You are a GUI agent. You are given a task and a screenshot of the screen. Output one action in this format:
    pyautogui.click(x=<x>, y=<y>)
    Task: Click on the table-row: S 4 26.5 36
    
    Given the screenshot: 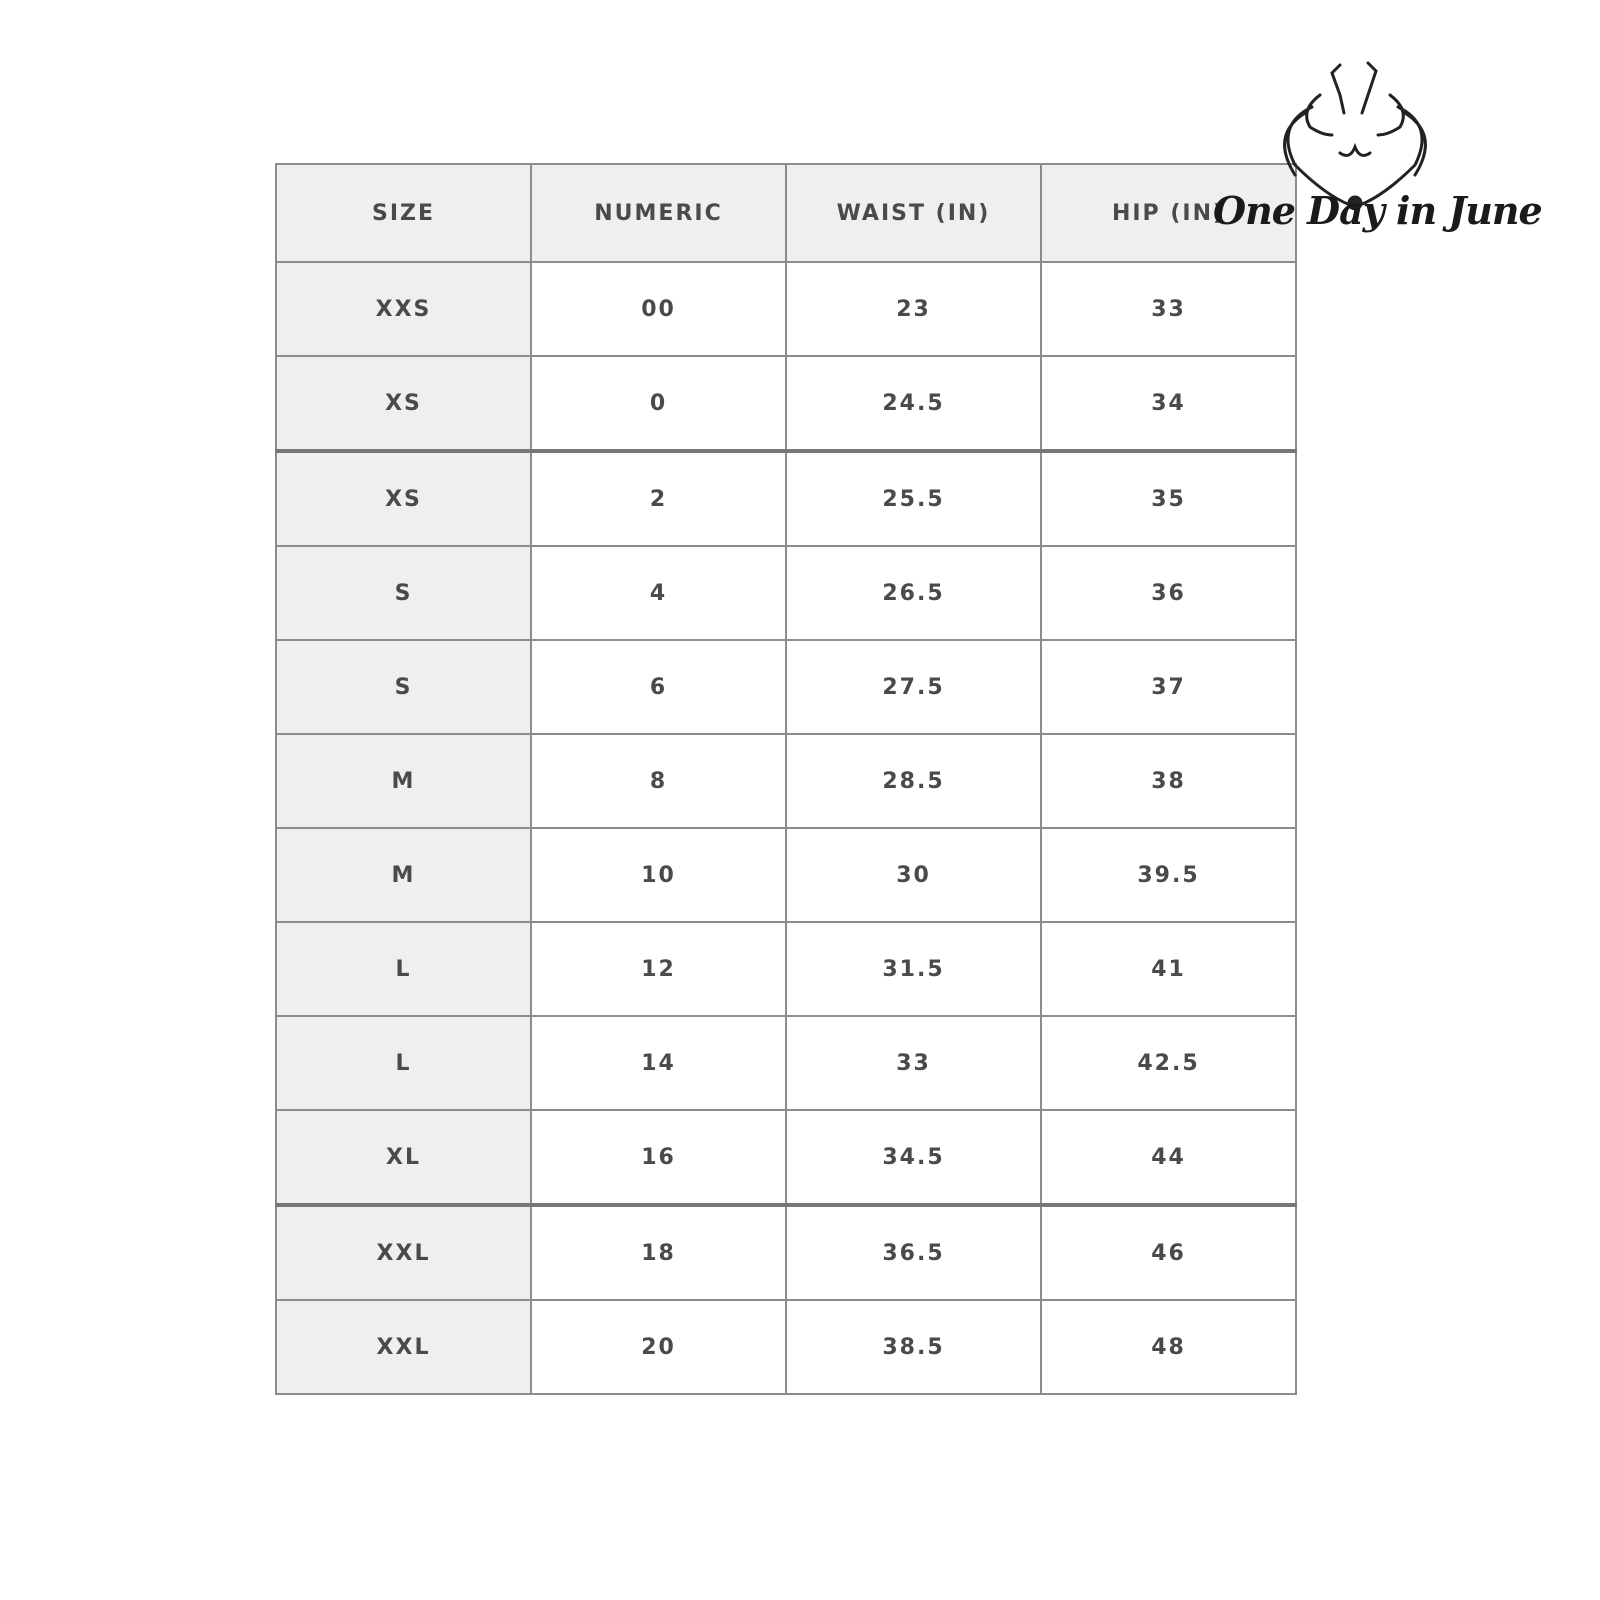 What is the action you would take?
    pyautogui.click(x=786, y=593)
    